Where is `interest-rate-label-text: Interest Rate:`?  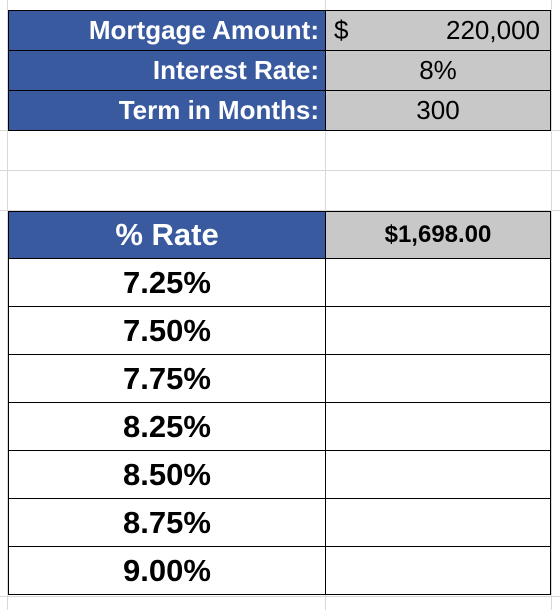 interest-rate-label-text: Interest Rate: is located at coordinates (235, 70).